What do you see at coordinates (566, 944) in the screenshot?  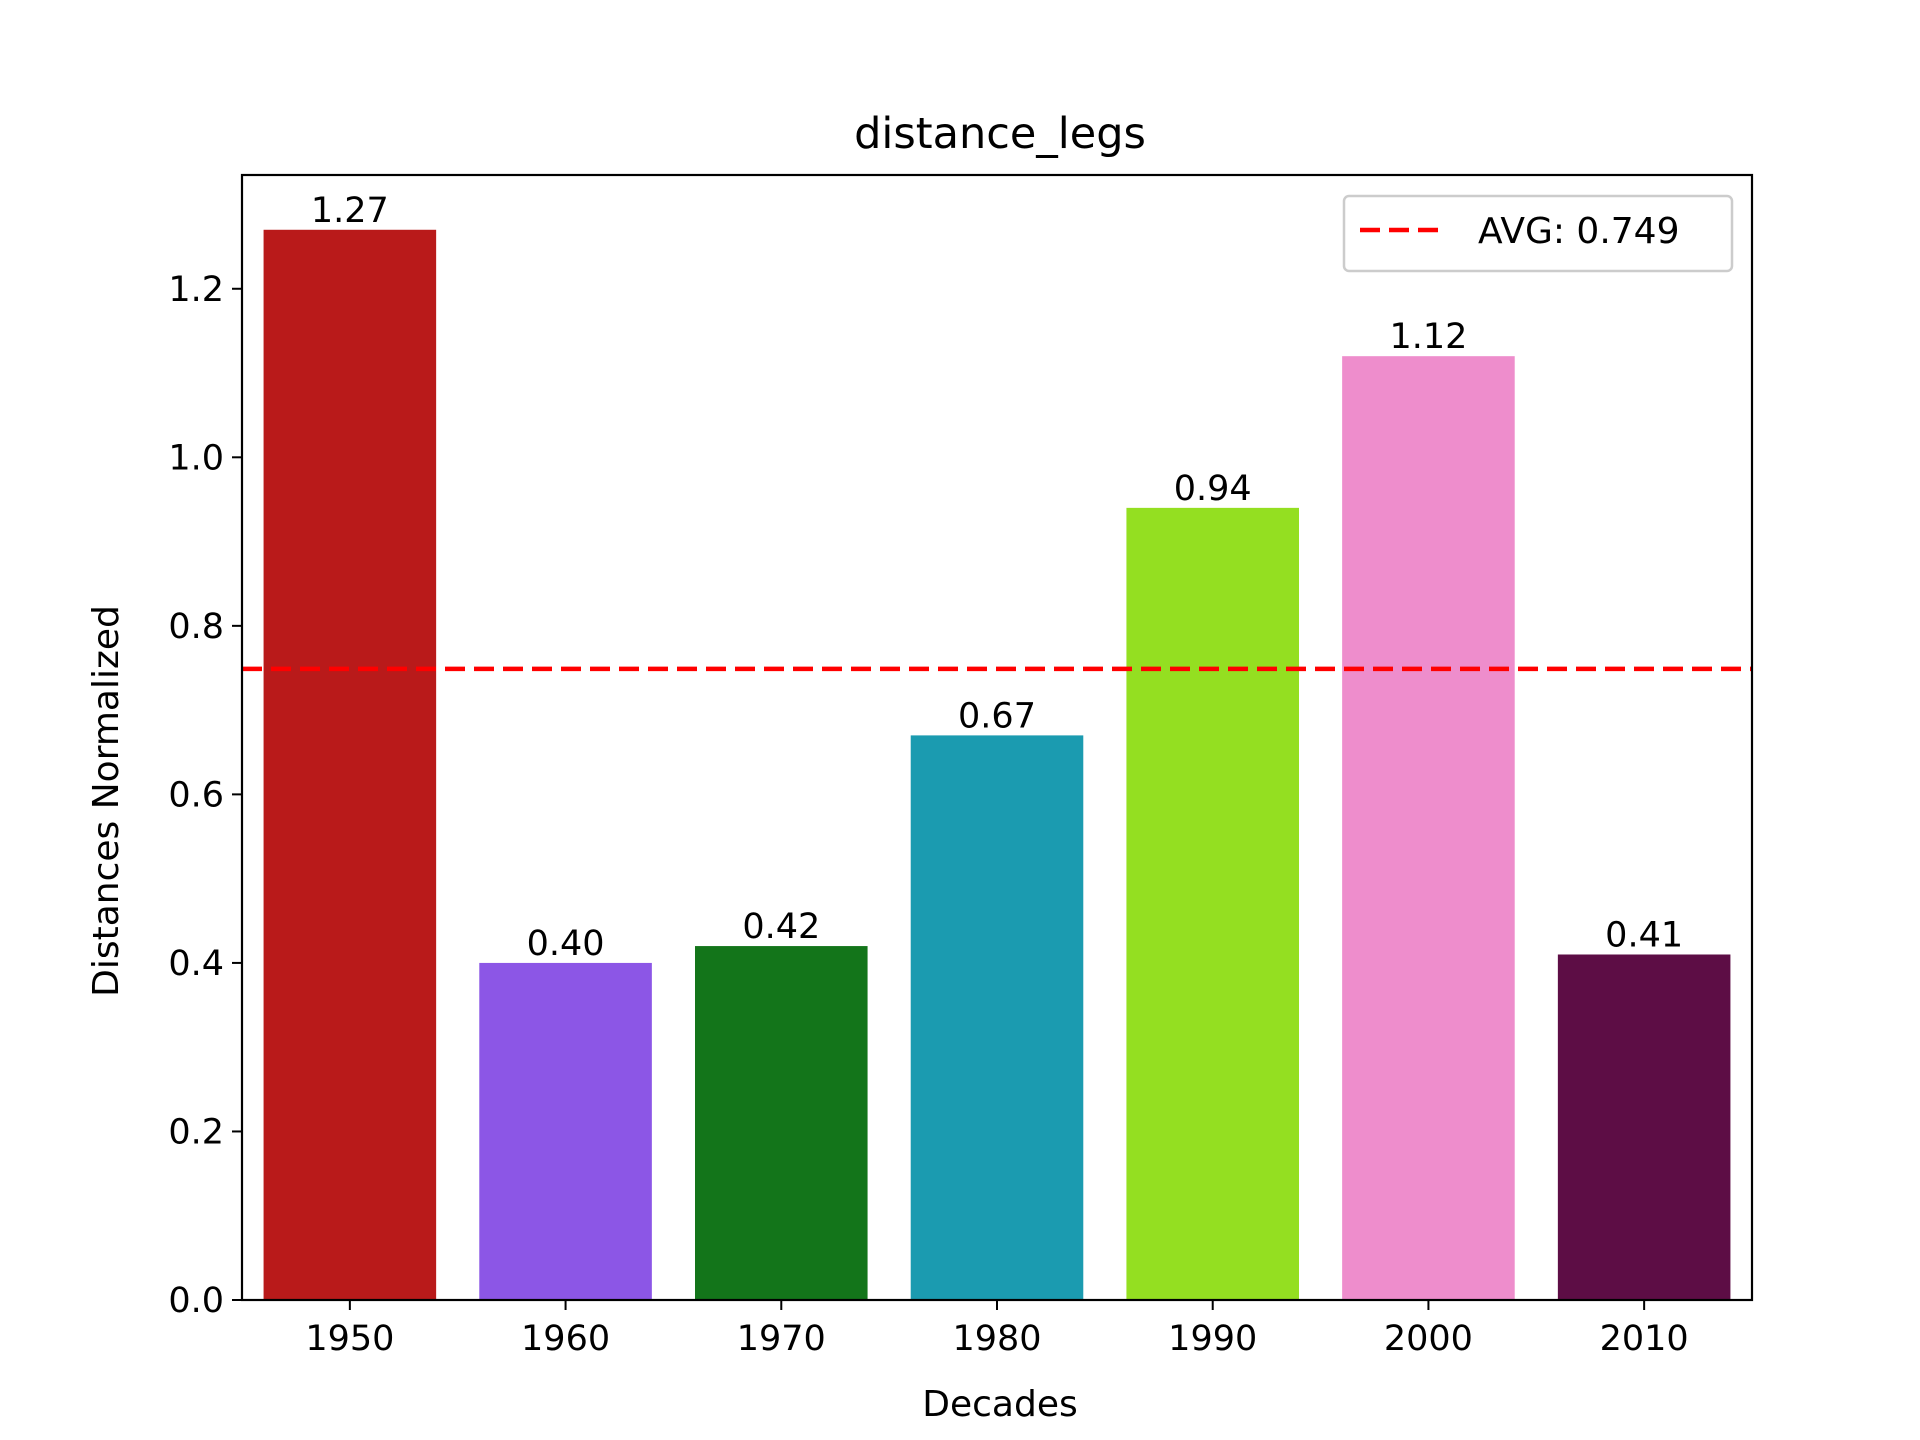 I see `bar-value-label-1960: 0.40` at bounding box center [566, 944].